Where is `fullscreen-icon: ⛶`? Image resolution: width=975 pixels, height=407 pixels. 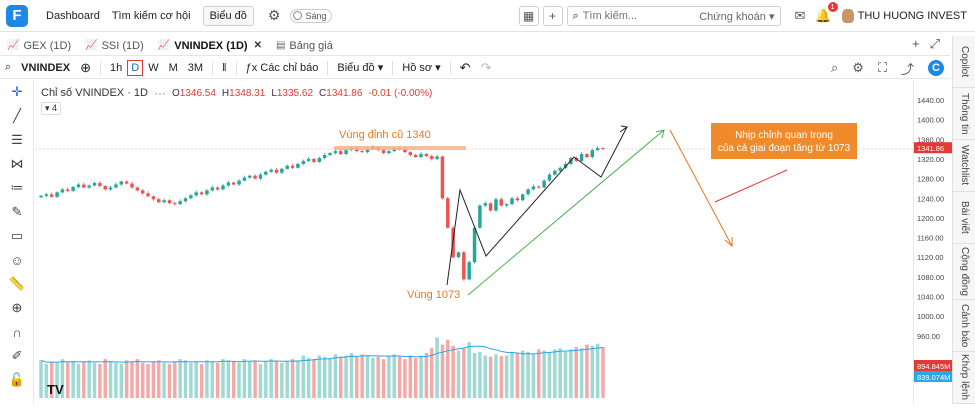 fullscreen-icon: ⛶ is located at coordinates (882, 68).